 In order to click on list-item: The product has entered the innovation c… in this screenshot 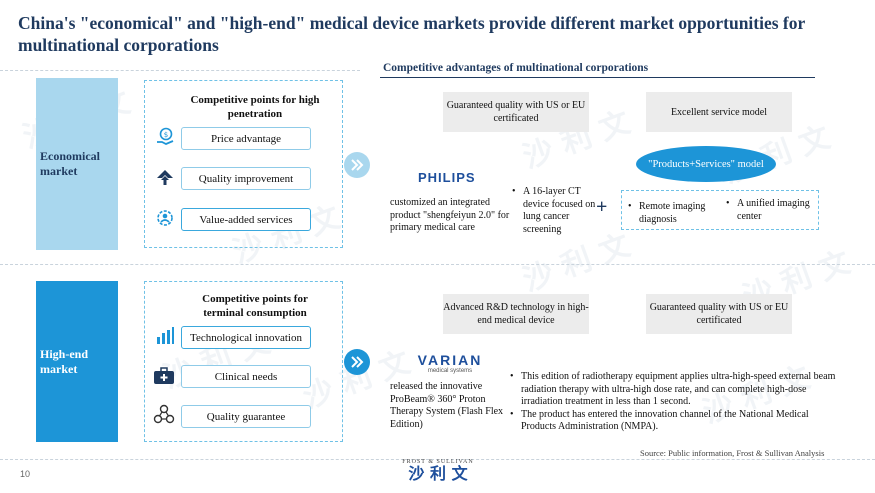, I will do `click(675, 421)`.